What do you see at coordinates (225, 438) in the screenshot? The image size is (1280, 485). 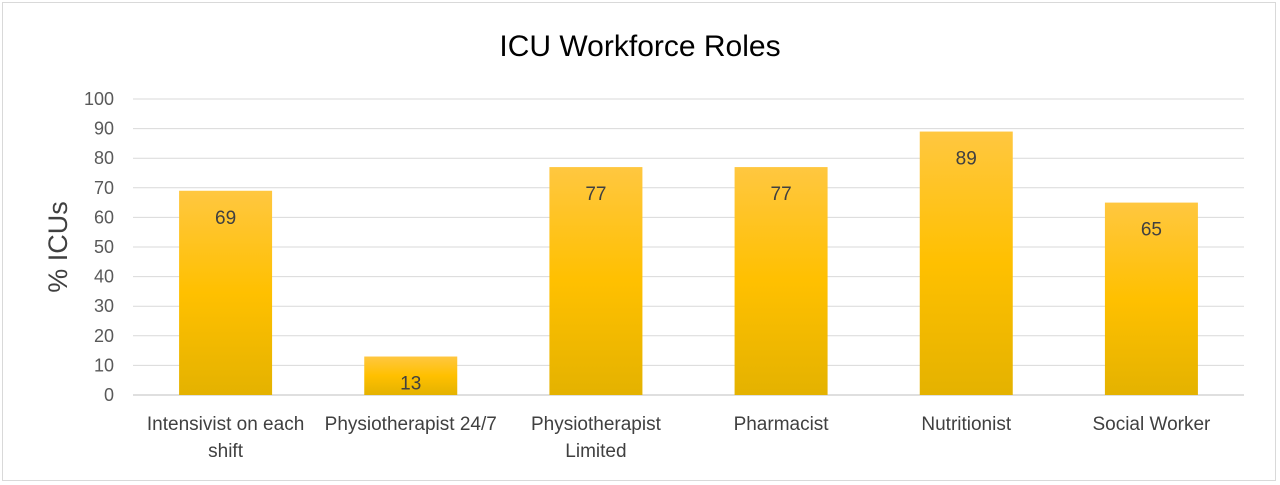 I see `x-tick-label: Intensivist on each shift` at bounding box center [225, 438].